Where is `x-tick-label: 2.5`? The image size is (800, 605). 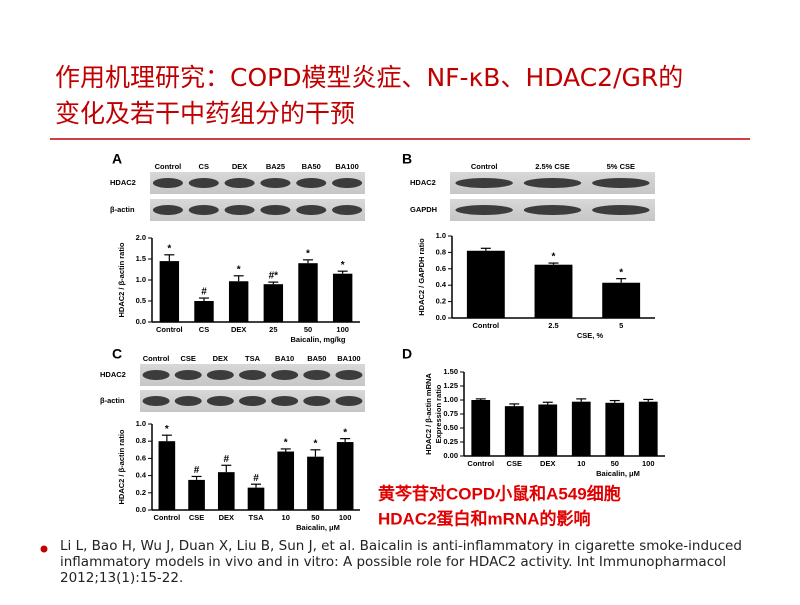
x-tick-label: 2.5 is located at coordinates (553, 325).